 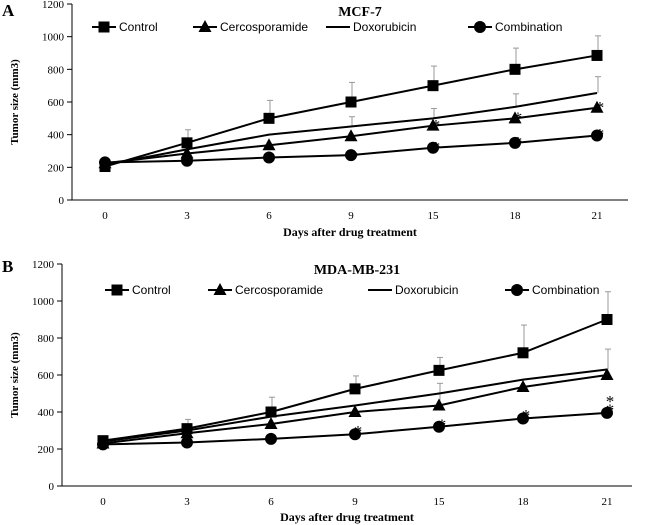 What do you see at coordinates (357, 270) in the screenshot?
I see `chart-title: MDA-MB-231` at bounding box center [357, 270].